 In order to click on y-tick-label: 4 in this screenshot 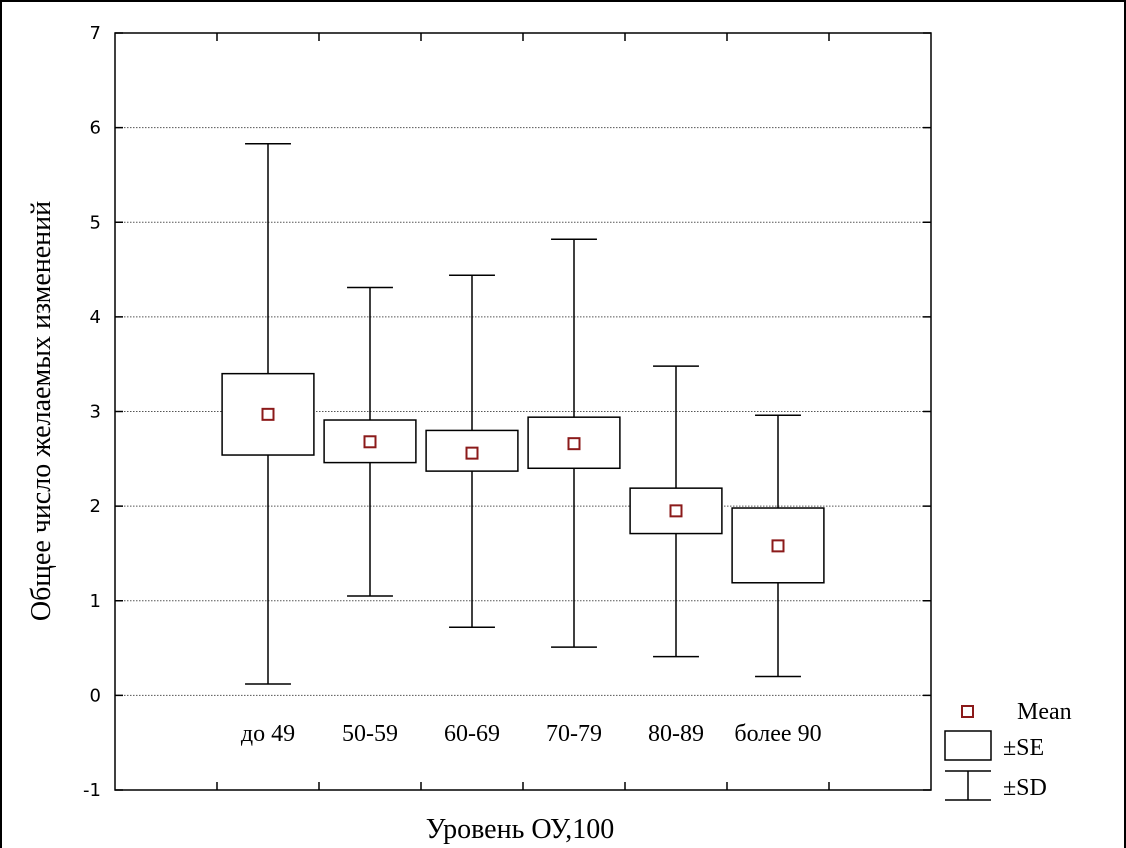, I will do `click(95, 317)`.